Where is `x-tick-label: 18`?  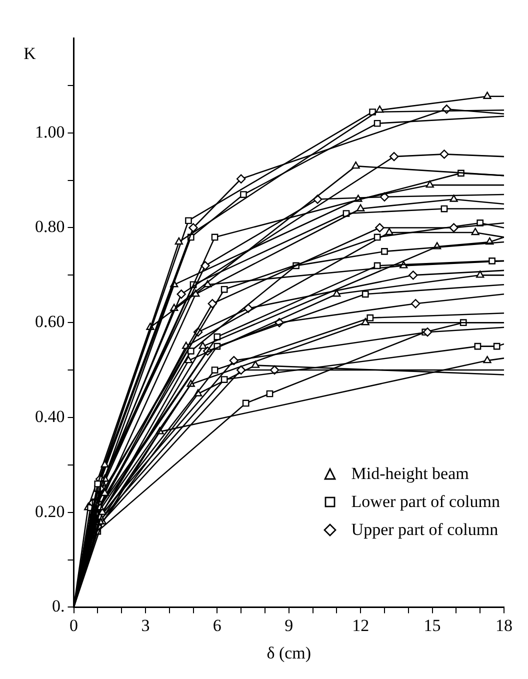
x-tick-label: 18 is located at coordinates (504, 625).